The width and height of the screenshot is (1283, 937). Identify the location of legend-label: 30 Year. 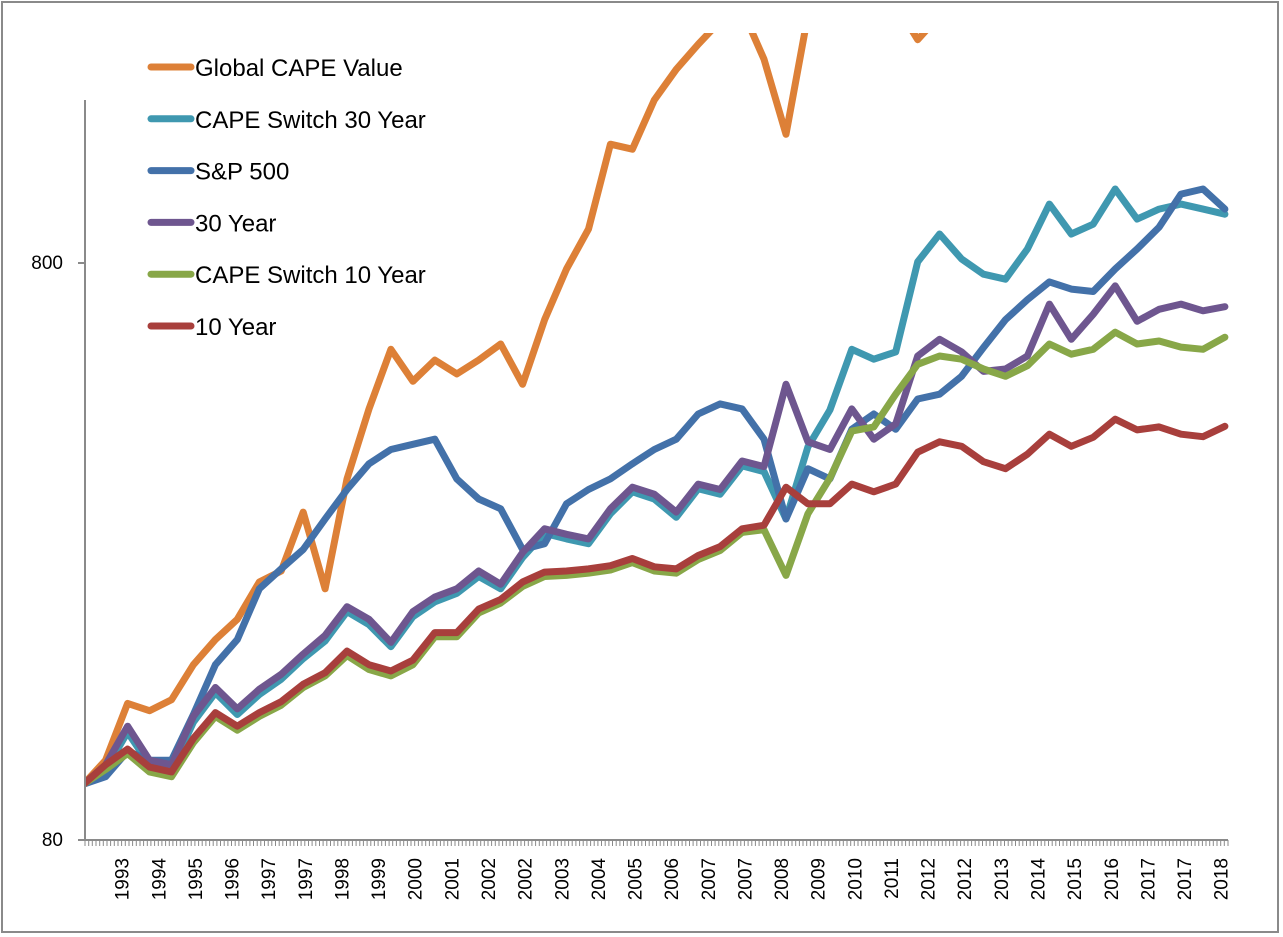
(235, 223).